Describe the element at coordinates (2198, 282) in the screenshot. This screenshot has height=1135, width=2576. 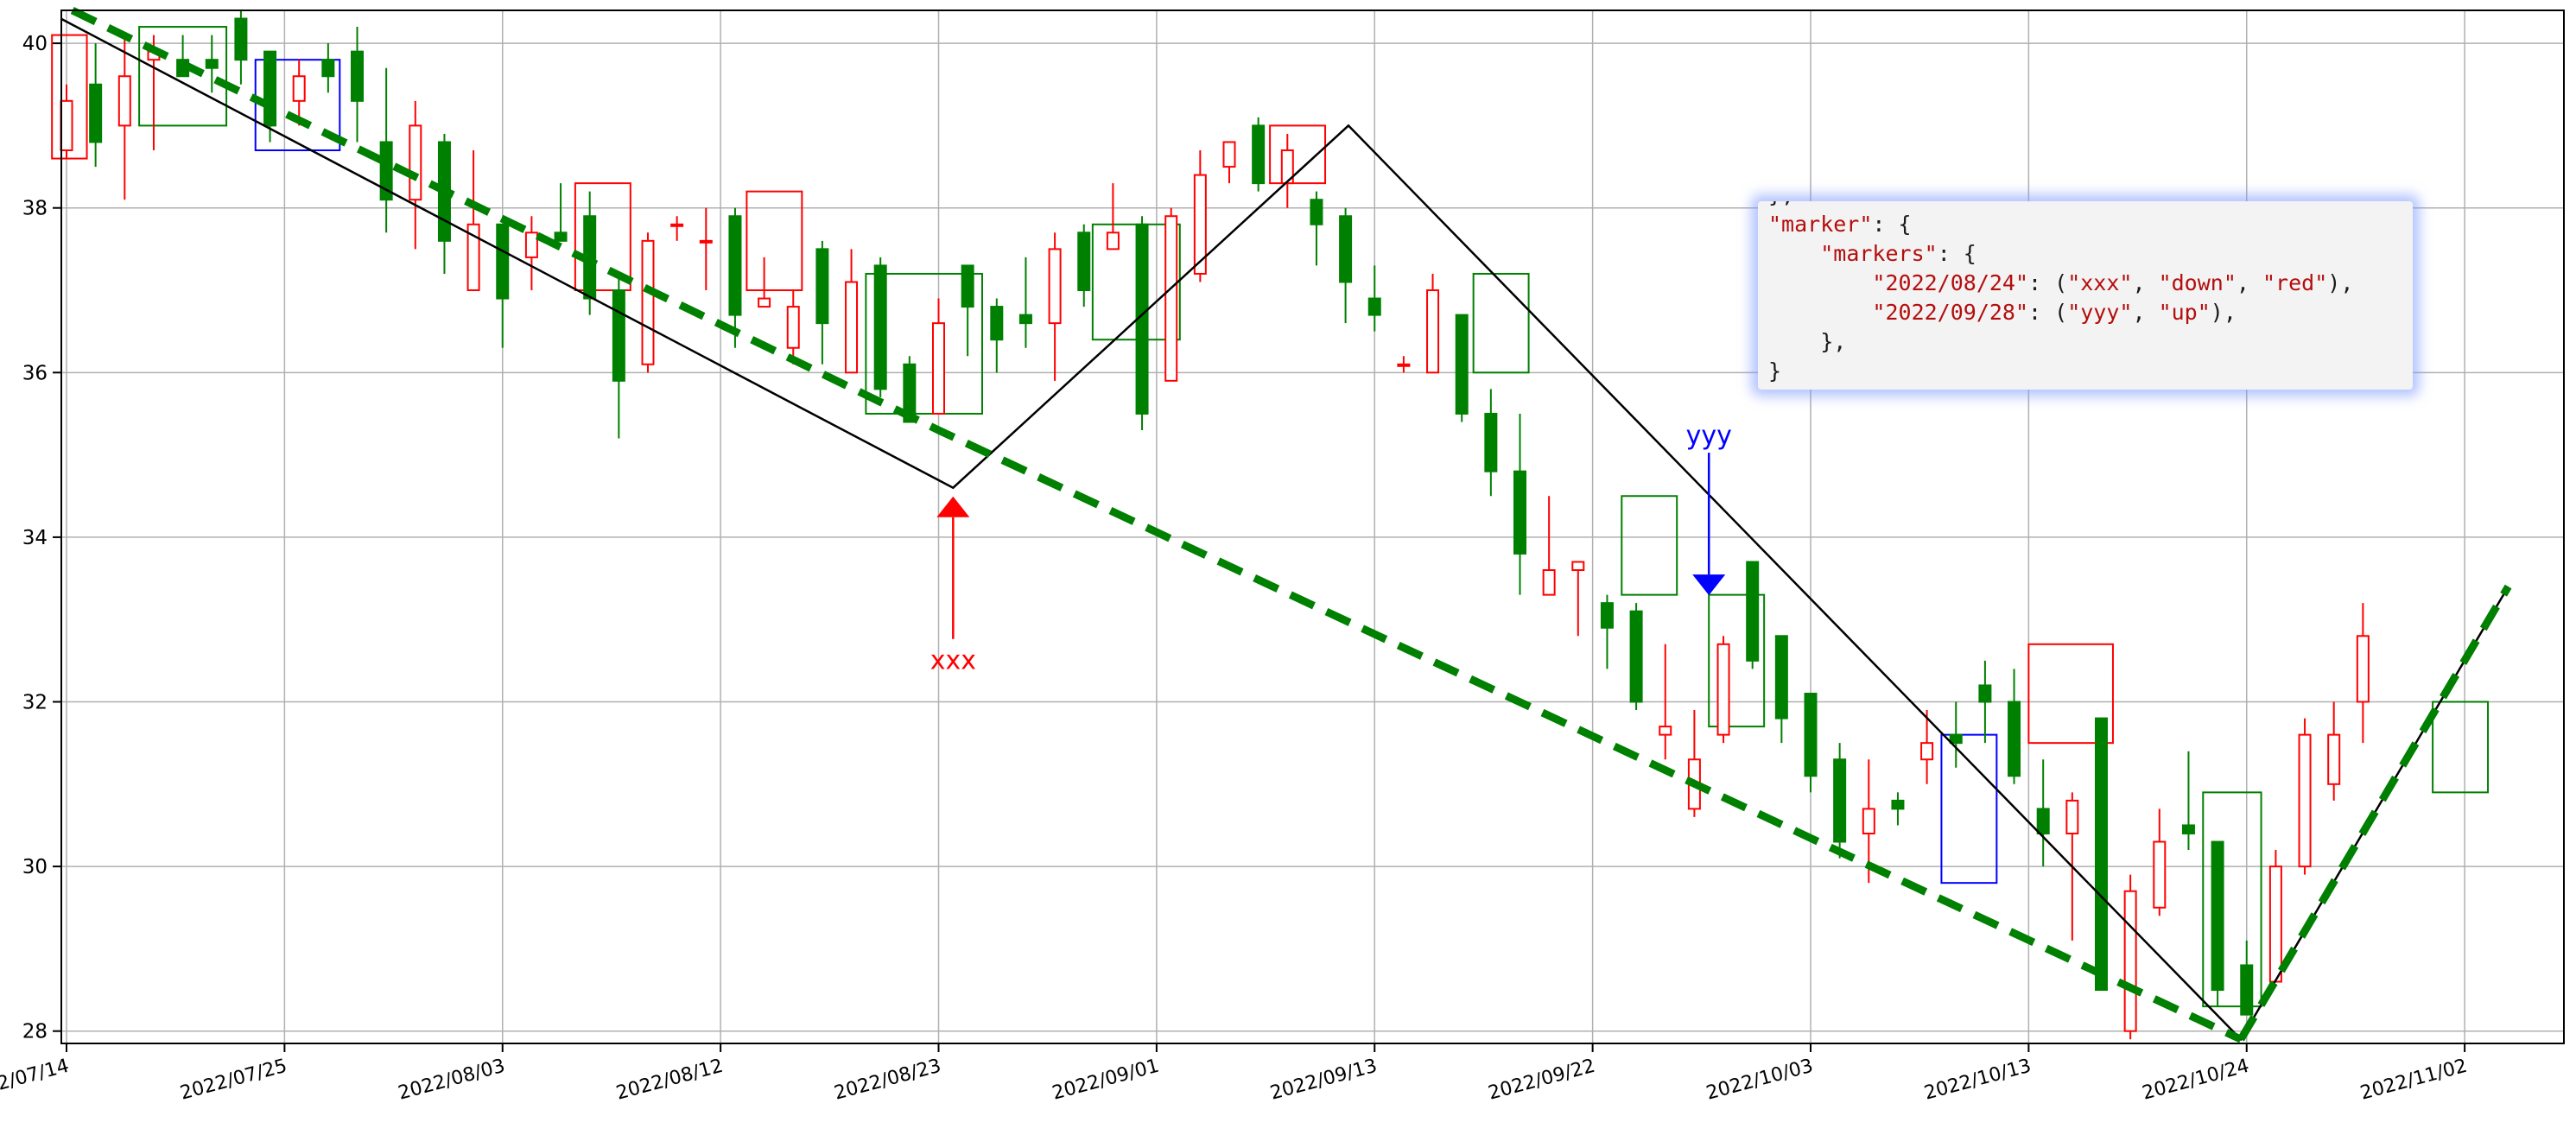
I see `code-token: "down"` at that location.